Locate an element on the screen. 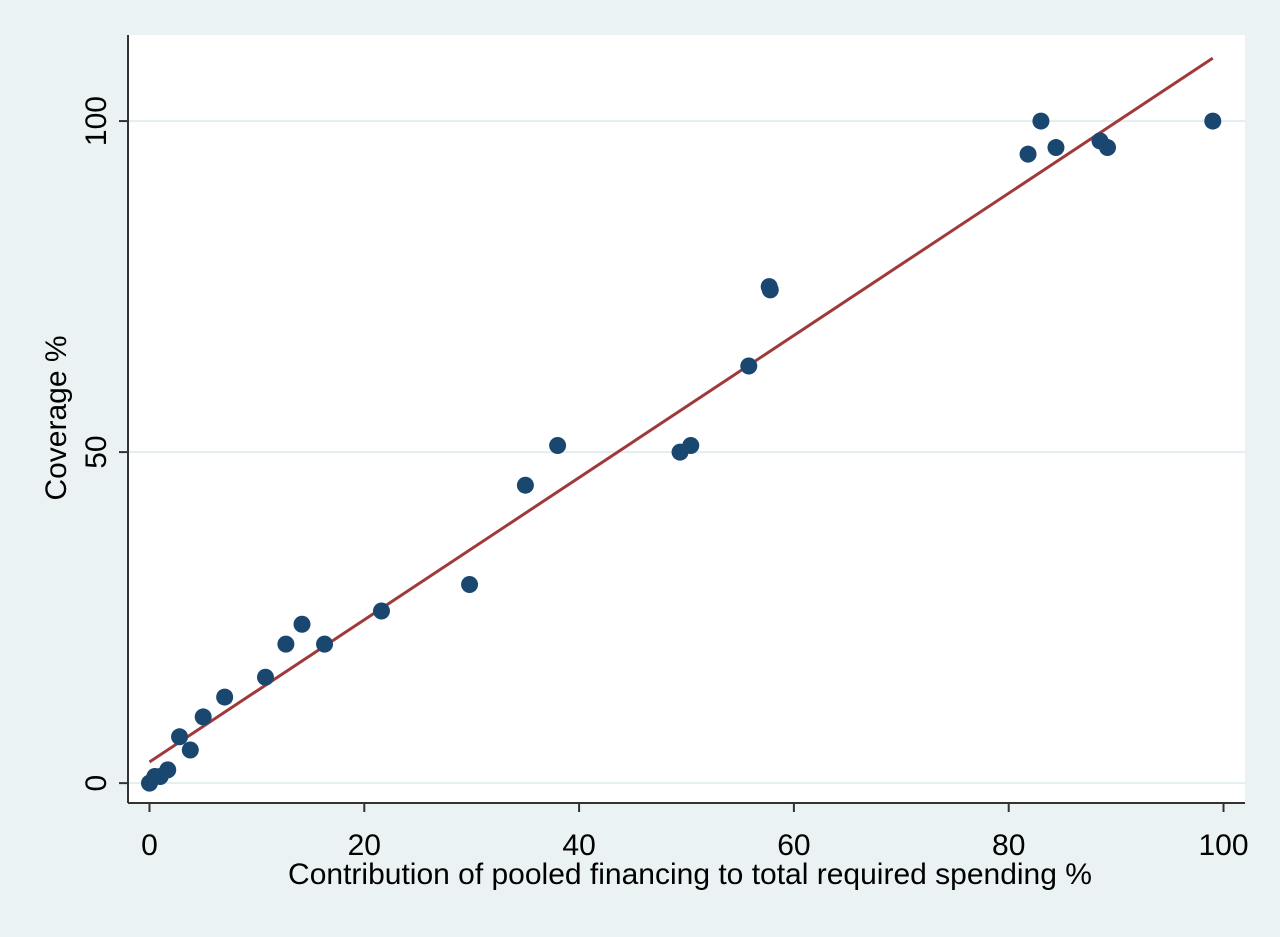 This screenshot has height=937, width=1280. x-tick-label: 0 is located at coordinates (149, 845).